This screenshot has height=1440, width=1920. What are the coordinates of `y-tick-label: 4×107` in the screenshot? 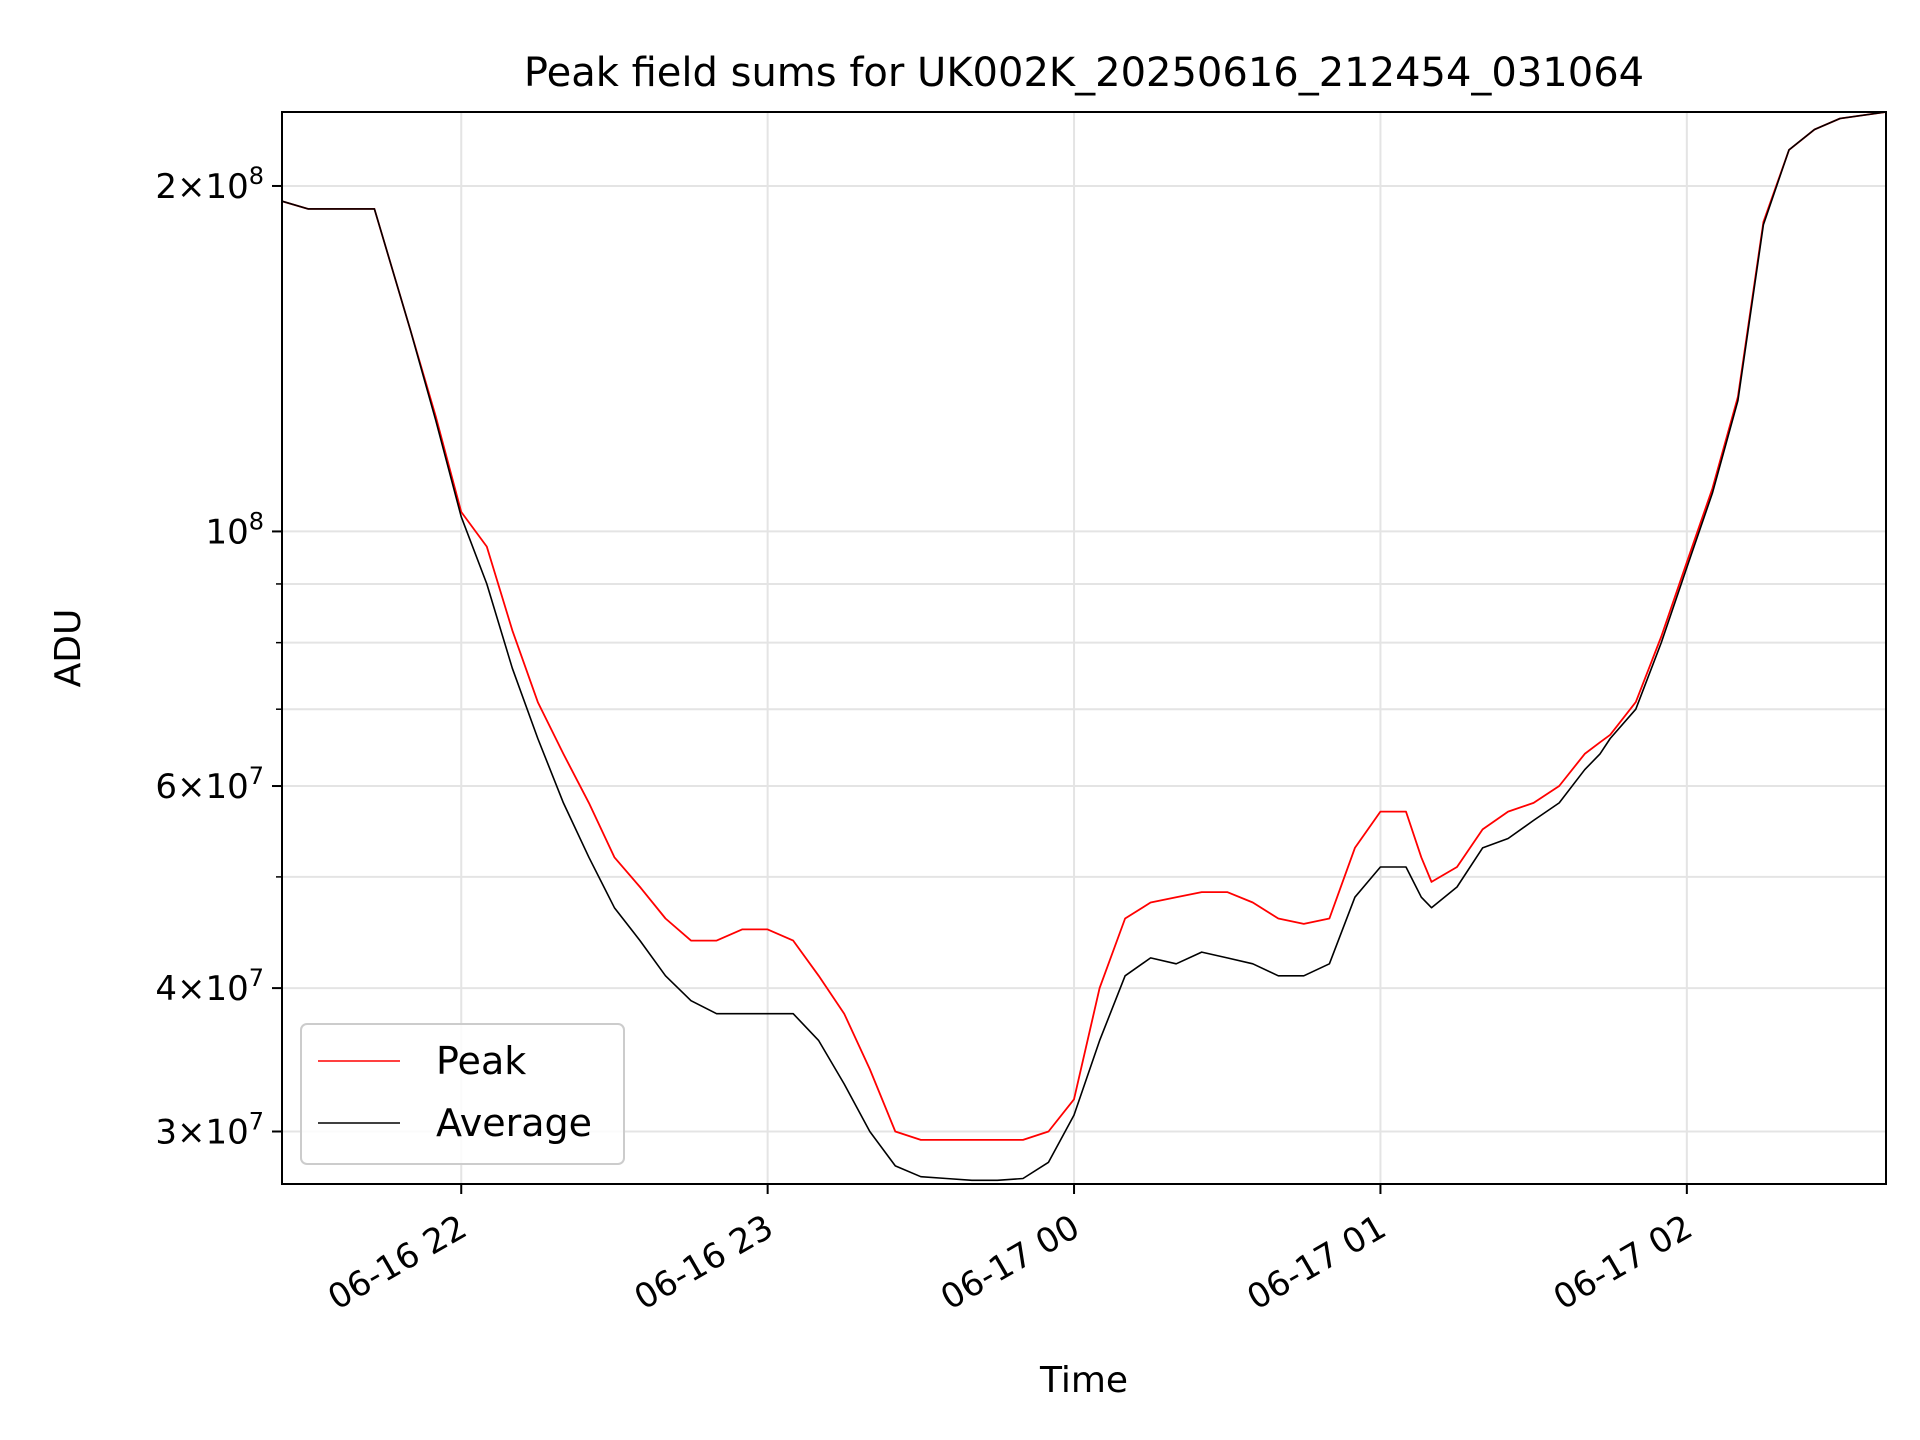 It's located at (209, 986).